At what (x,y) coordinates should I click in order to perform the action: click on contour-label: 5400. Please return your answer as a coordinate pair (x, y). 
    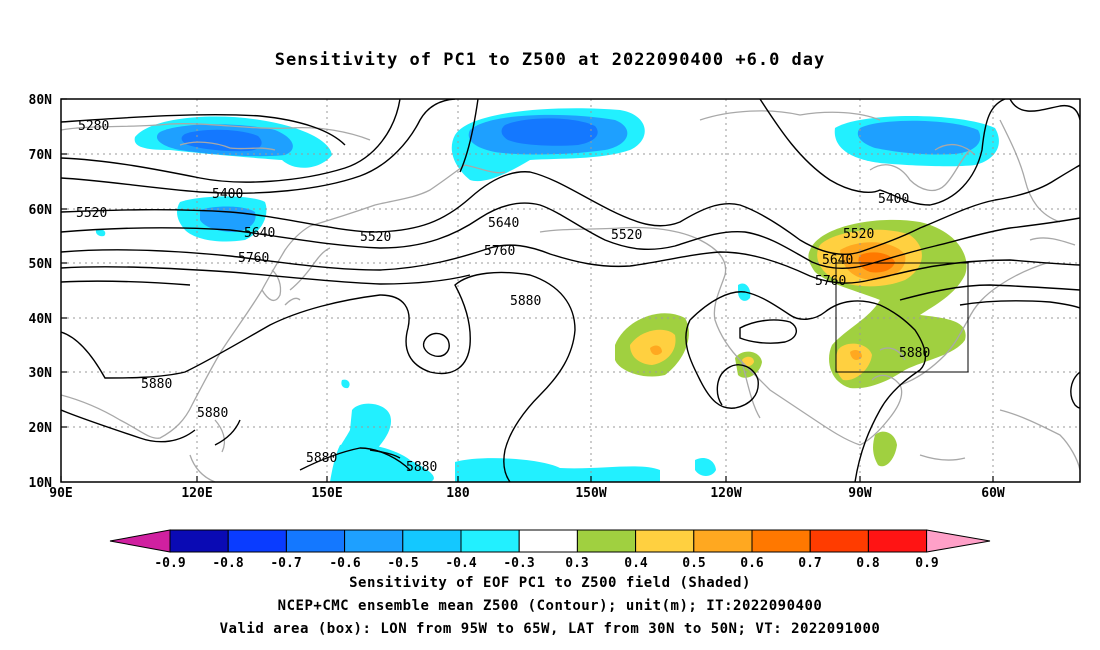
    Looking at the image, I should click on (227, 194).